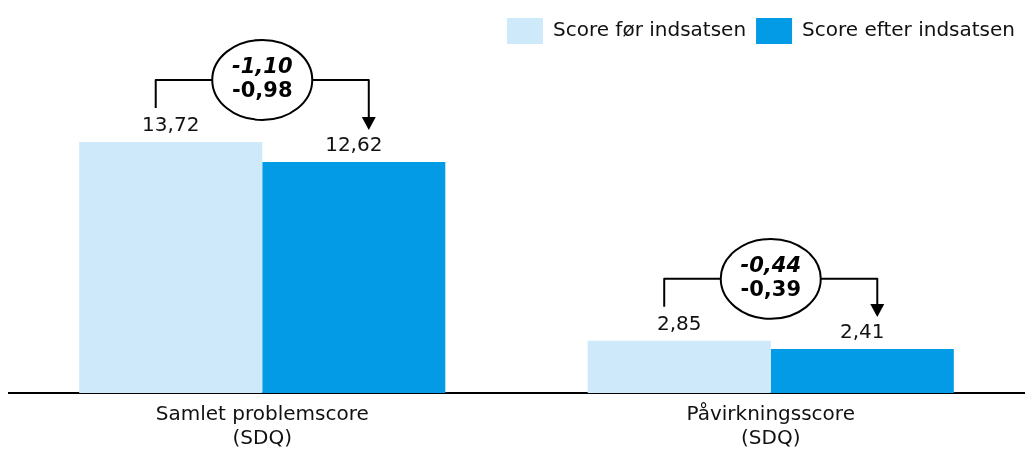 The image size is (1033, 469). Describe the element at coordinates (679, 323) in the screenshot. I see `data-label: 2,85` at that location.